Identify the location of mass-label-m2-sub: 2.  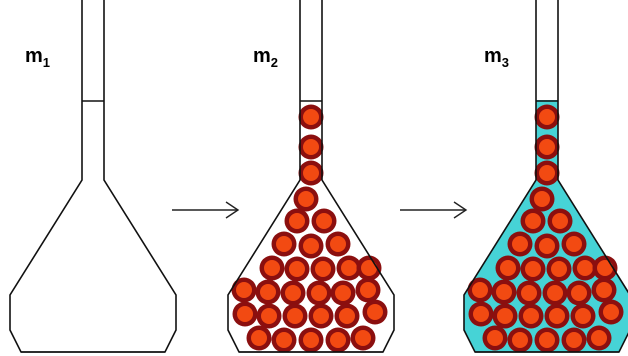
(274, 62).